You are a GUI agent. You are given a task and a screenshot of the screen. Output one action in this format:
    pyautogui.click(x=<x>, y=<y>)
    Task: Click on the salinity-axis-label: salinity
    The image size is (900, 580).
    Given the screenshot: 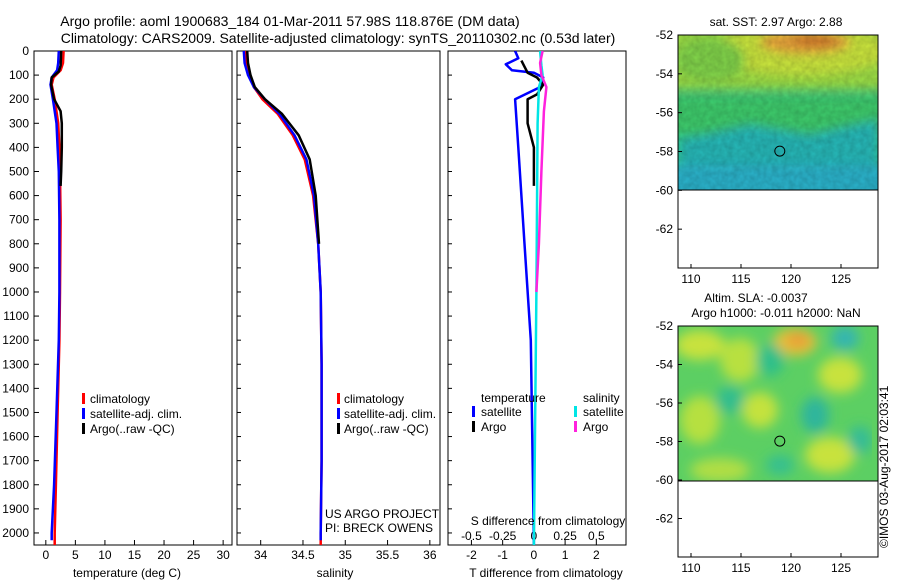 What is the action you would take?
    pyautogui.click(x=335, y=573)
    